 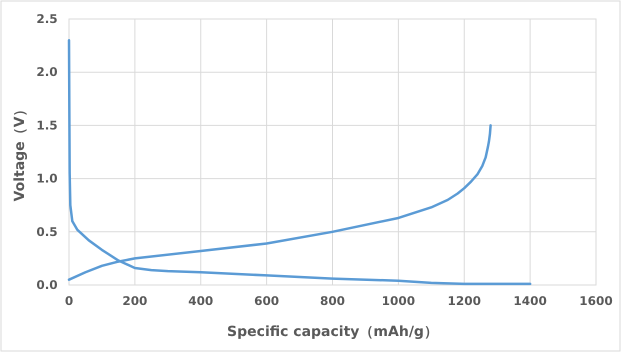 I want to click on y-tick-label: 0.5, so click(x=47, y=231).